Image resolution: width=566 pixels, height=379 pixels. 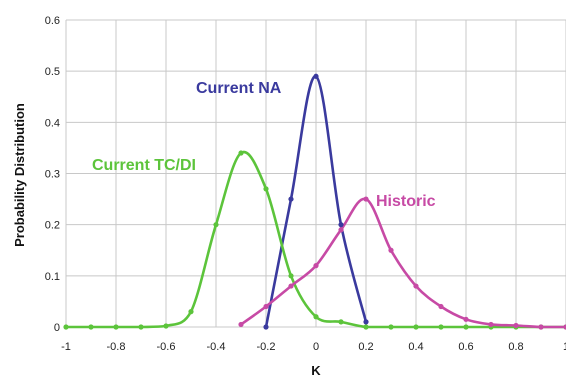 I want to click on y-axis-title: Probability Distribution, so click(x=19, y=175).